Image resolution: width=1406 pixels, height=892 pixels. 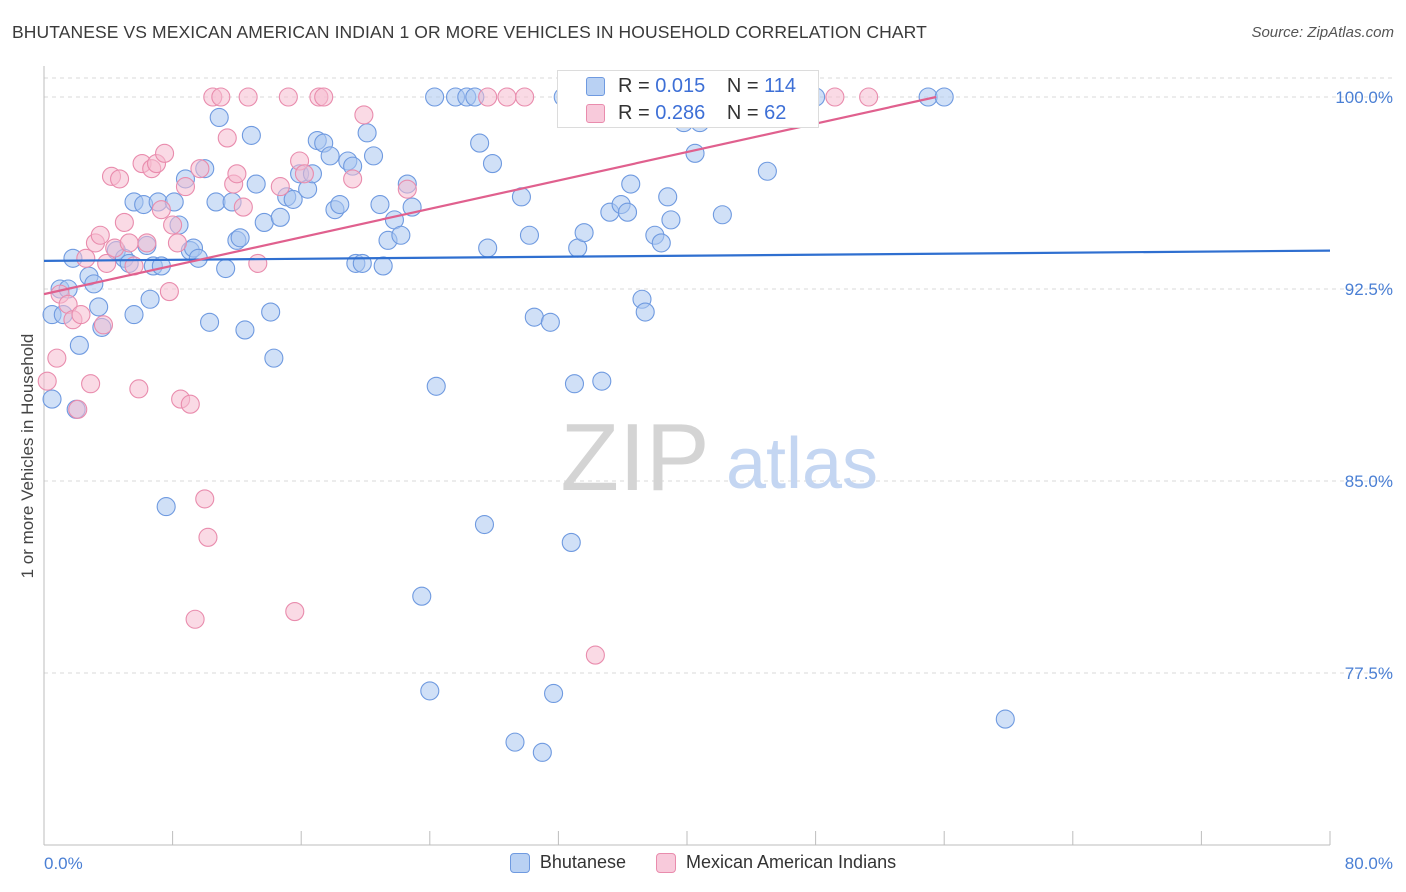 I want to click on y-tick-label: 77.5%, so click(x=1369, y=673).